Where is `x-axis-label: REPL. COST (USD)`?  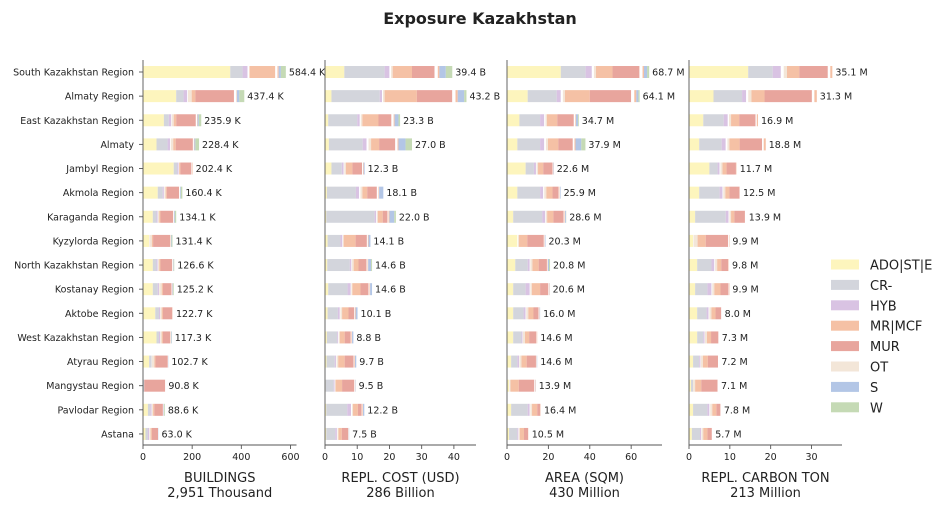
x-axis-label: REPL. COST (USD) is located at coordinates (400, 478).